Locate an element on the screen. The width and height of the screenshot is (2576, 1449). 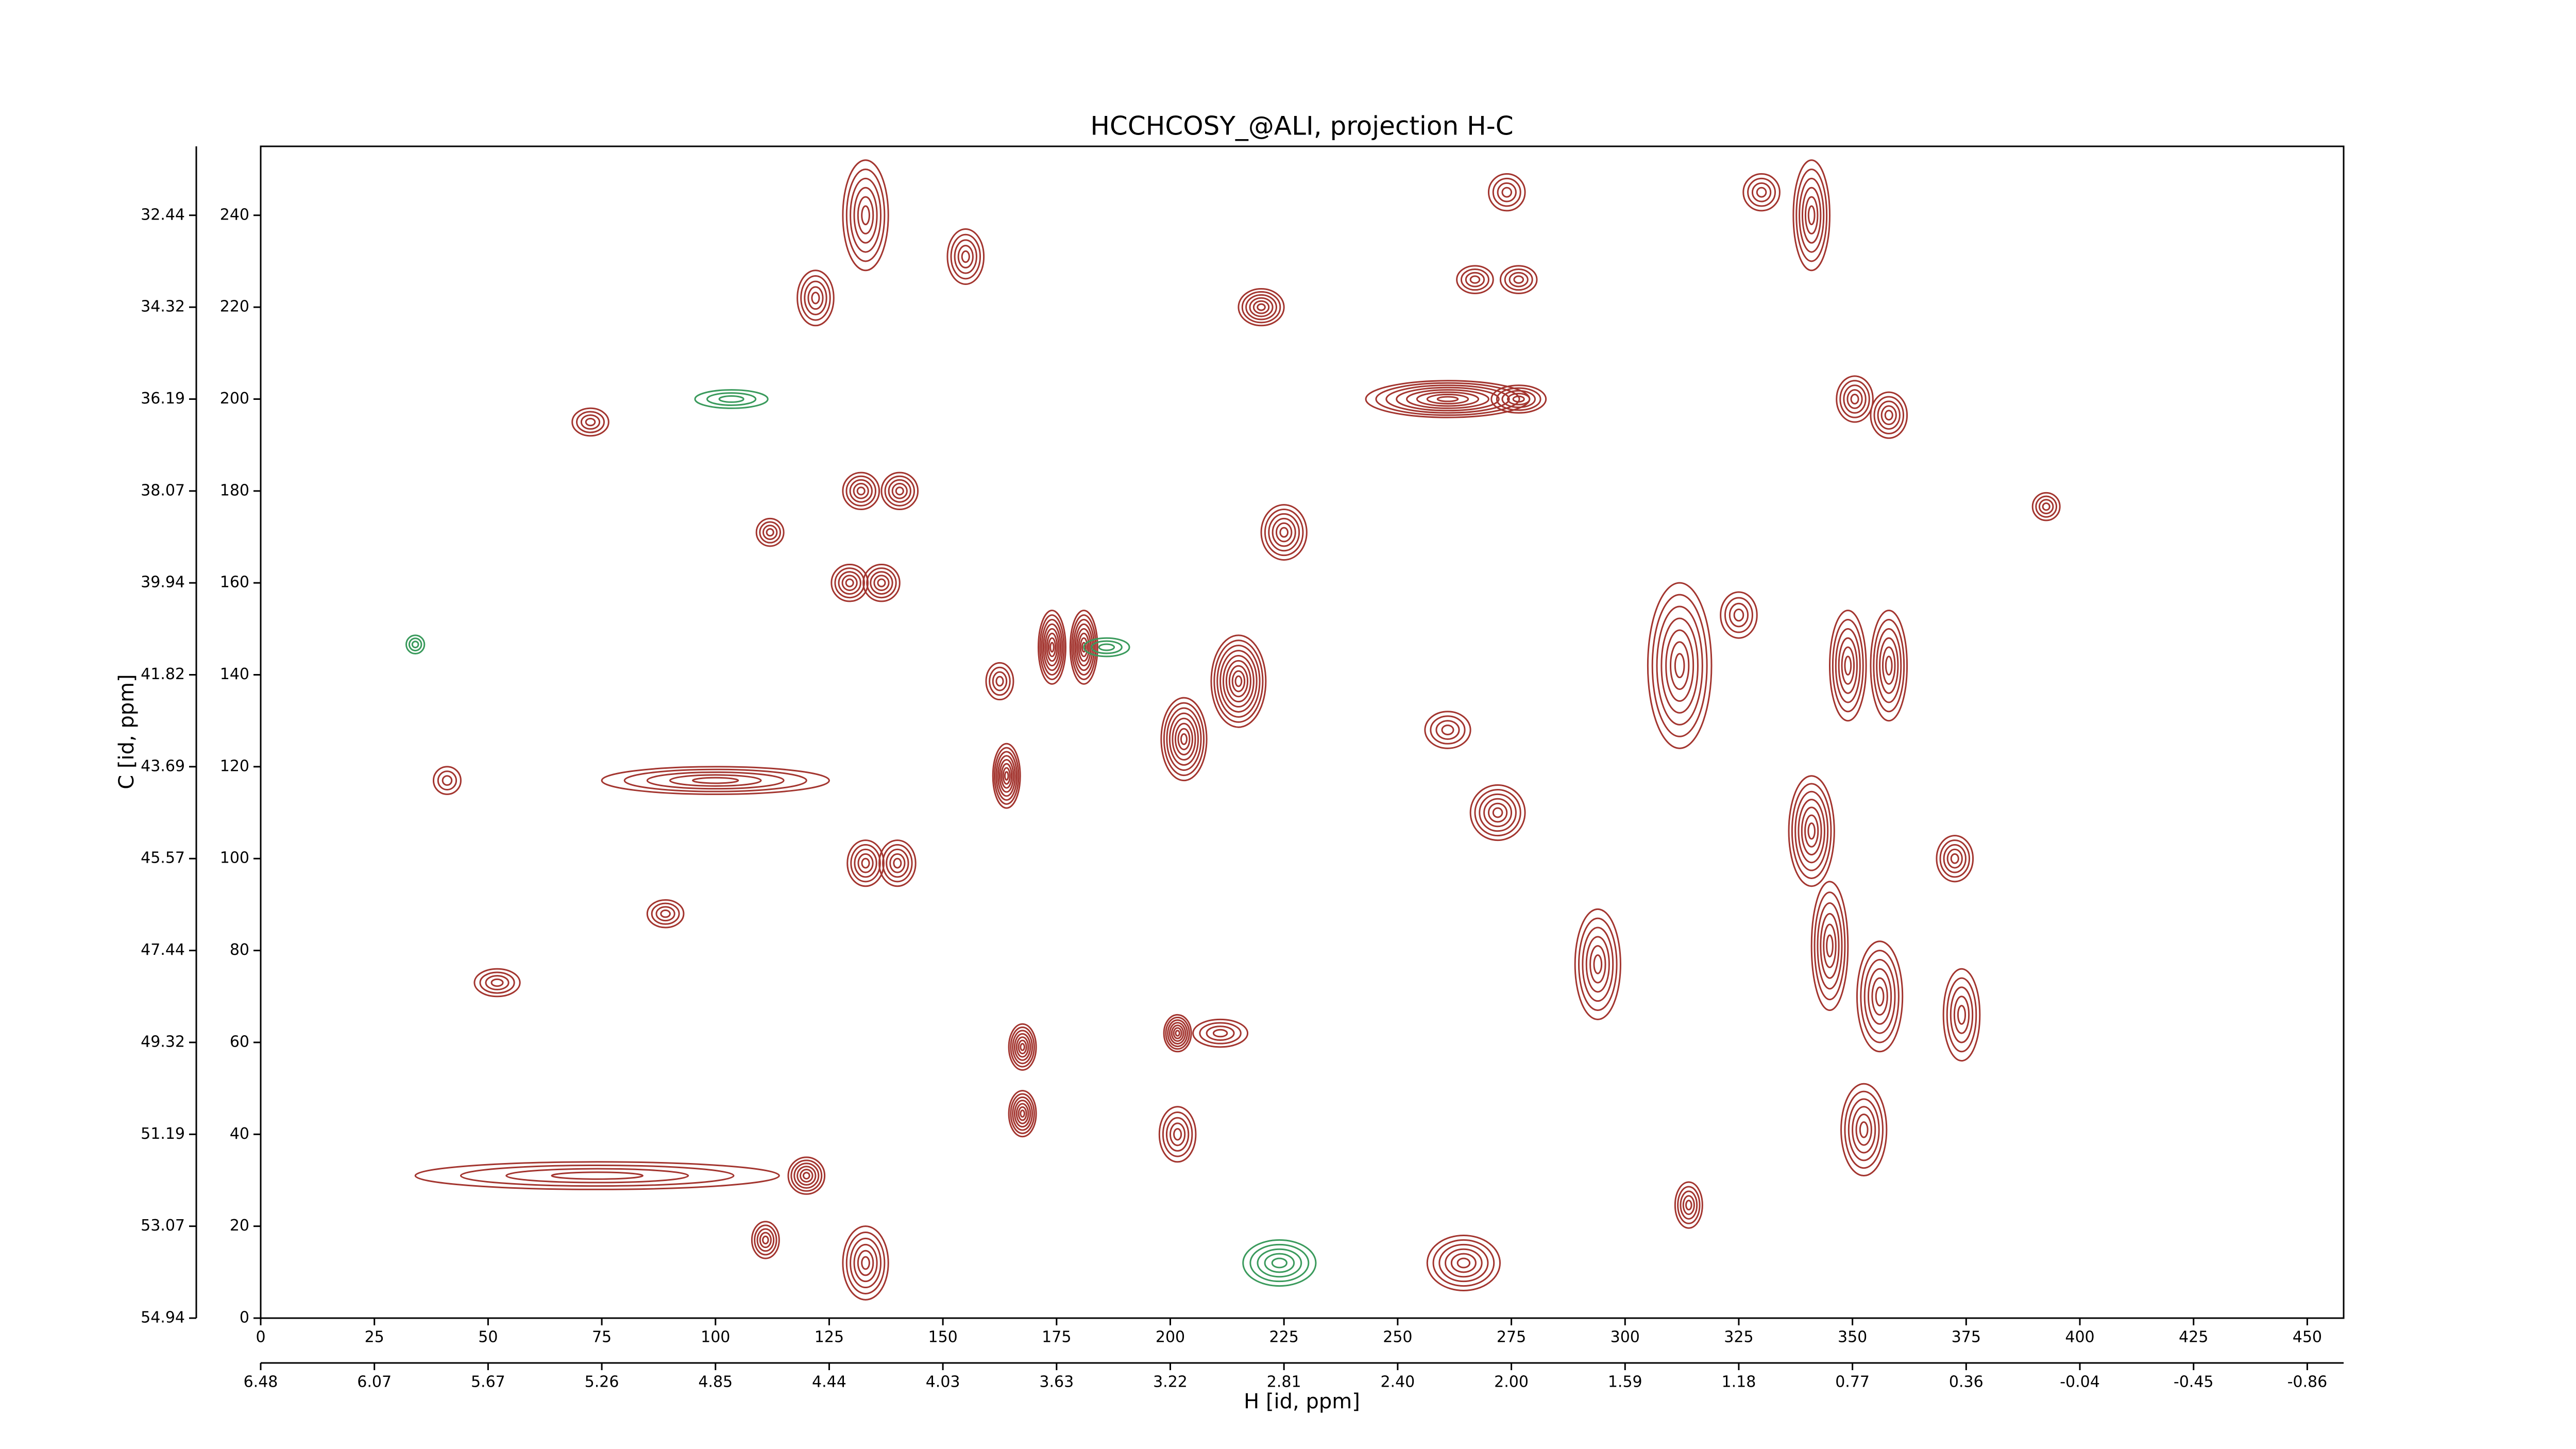
x-tick-label: 275 is located at coordinates (1511, 1337).